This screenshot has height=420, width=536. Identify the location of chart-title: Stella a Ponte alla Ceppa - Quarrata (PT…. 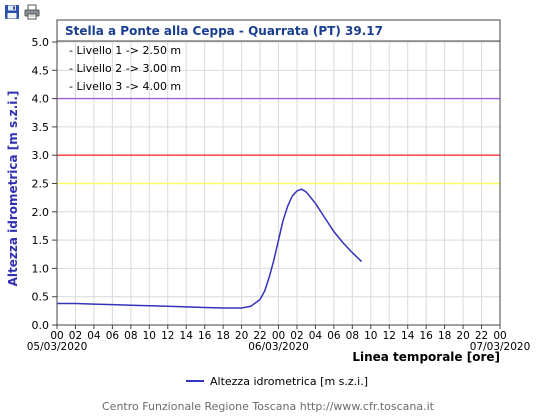
(224, 31).